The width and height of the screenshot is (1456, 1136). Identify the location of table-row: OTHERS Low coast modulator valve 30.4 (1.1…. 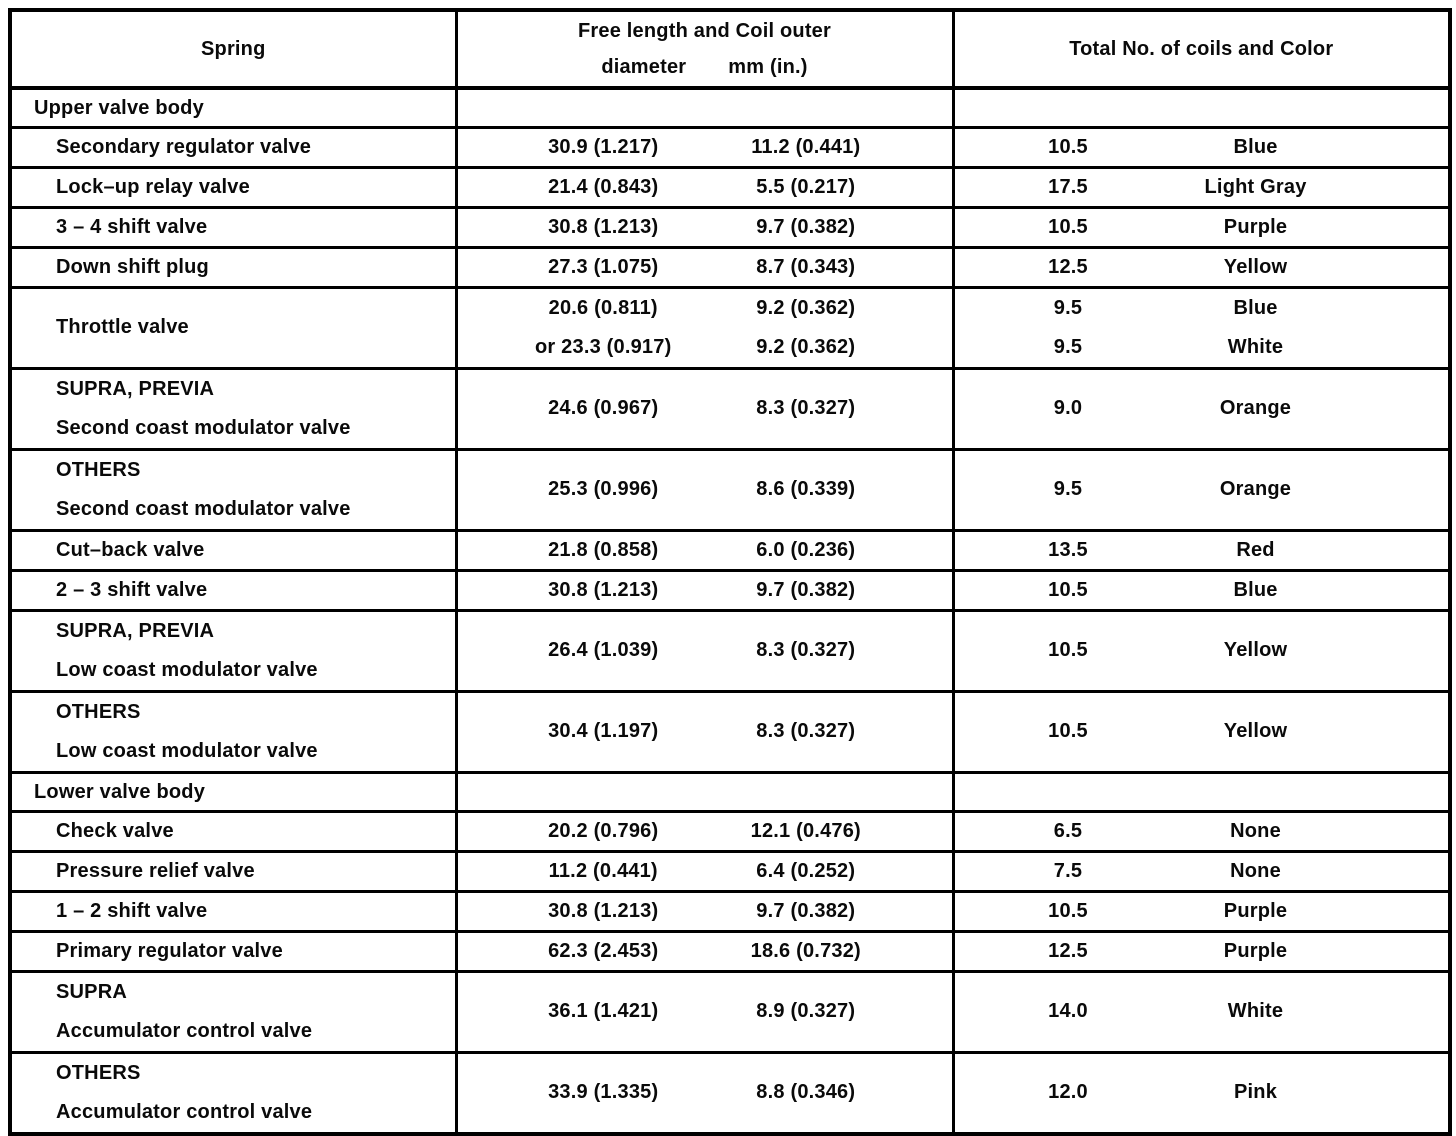
(730, 731).